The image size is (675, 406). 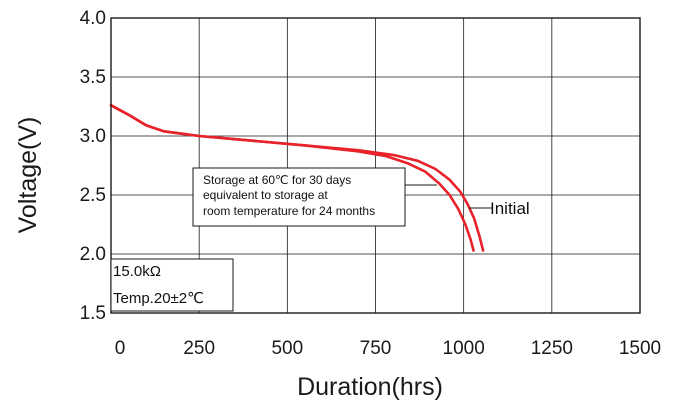 What do you see at coordinates (93, 254) in the screenshot?
I see `y-tick-label-1: 2.0` at bounding box center [93, 254].